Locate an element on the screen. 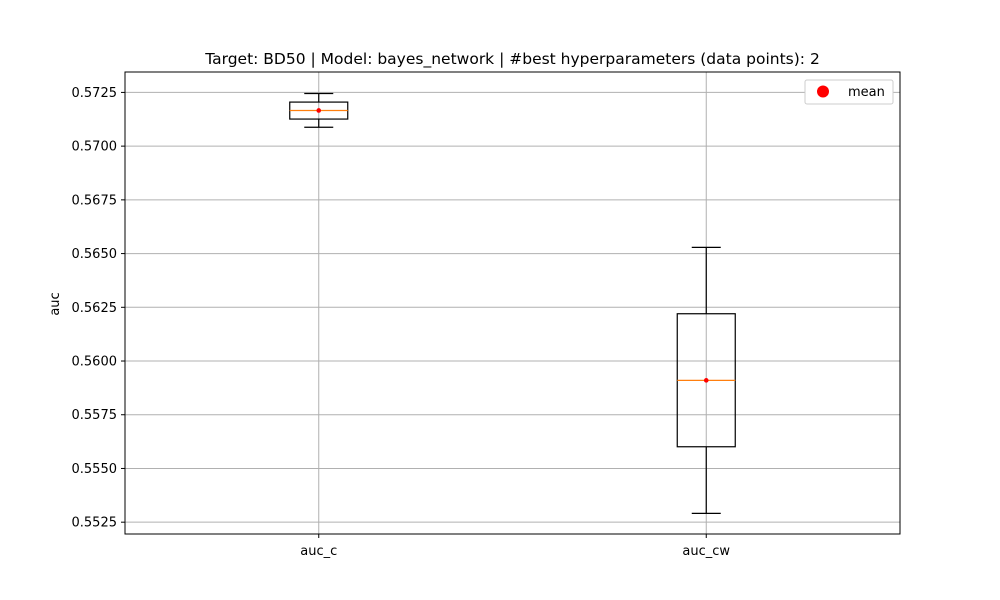  y-axis-label: auc is located at coordinates (55, 303).